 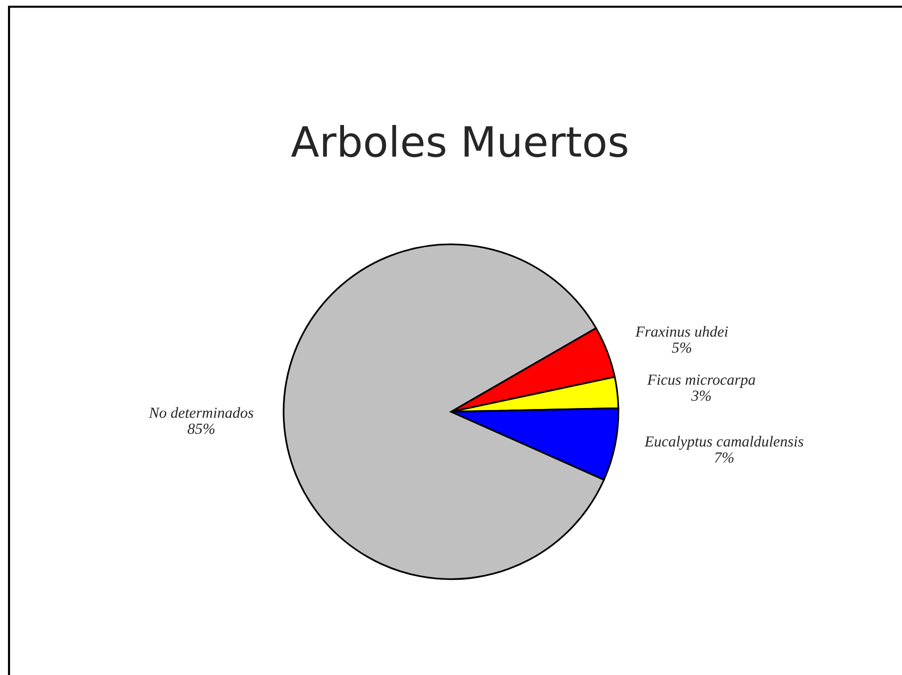 I want to click on data-label: 3%, so click(x=701, y=395).